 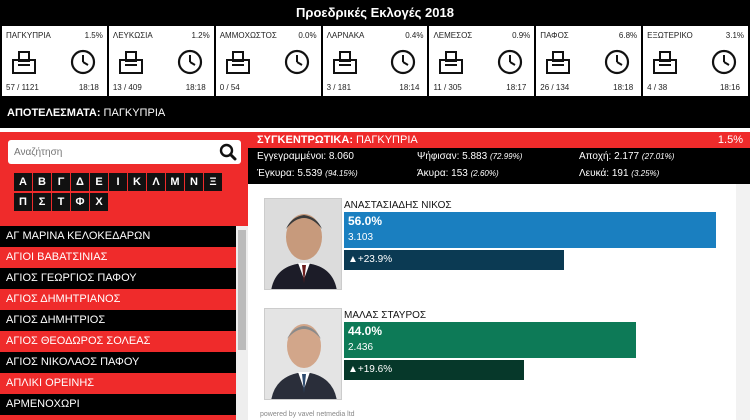 I want to click on list-item: ΑΓΙΟΣ ΔΗΜΗΤΡΙΑΝΟΣ, so click(x=118, y=299).